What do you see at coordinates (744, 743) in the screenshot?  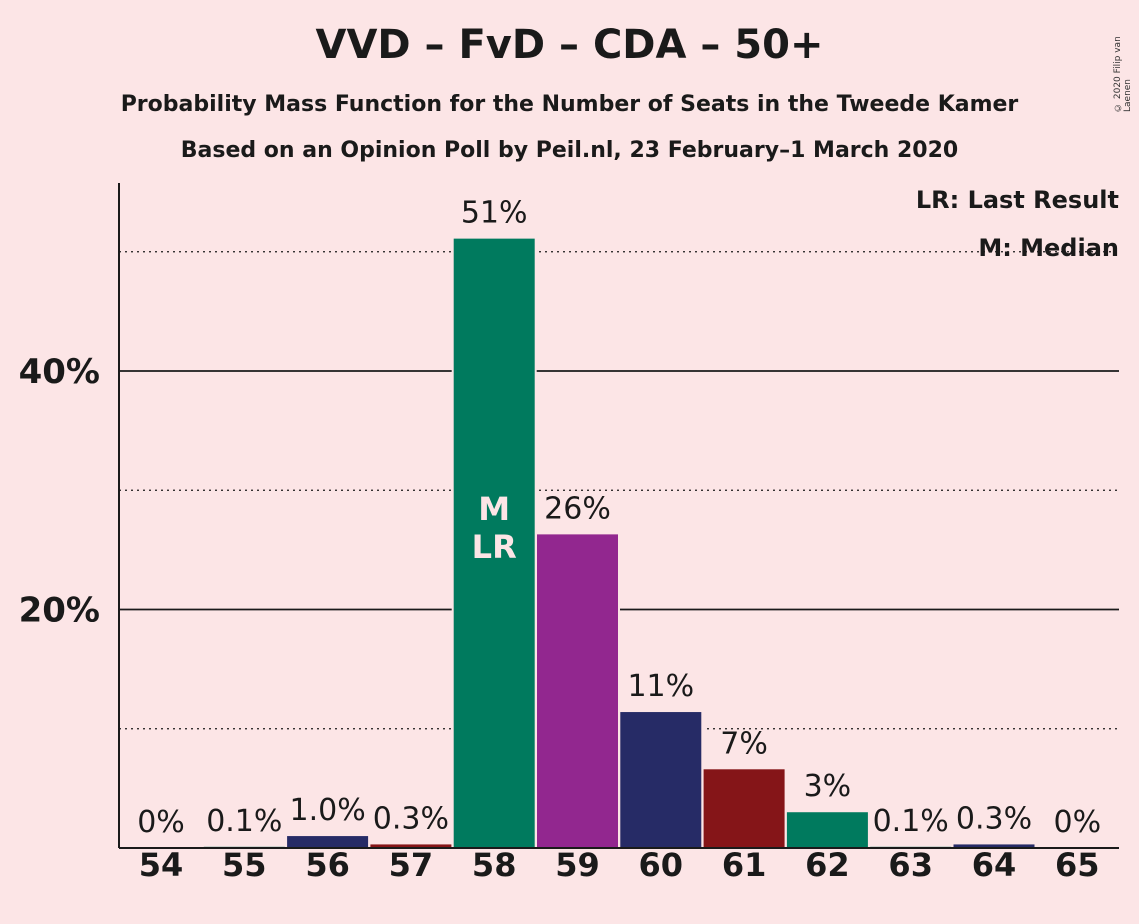 I see `data-label: 7%` at bounding box center [744, 743].